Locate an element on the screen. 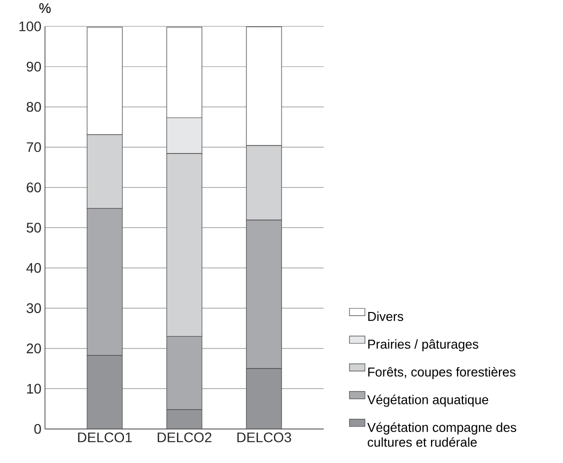 The width and height of the screenshot is (563, 463). y-tick-label: 80 is located at coordinates (33, 107).